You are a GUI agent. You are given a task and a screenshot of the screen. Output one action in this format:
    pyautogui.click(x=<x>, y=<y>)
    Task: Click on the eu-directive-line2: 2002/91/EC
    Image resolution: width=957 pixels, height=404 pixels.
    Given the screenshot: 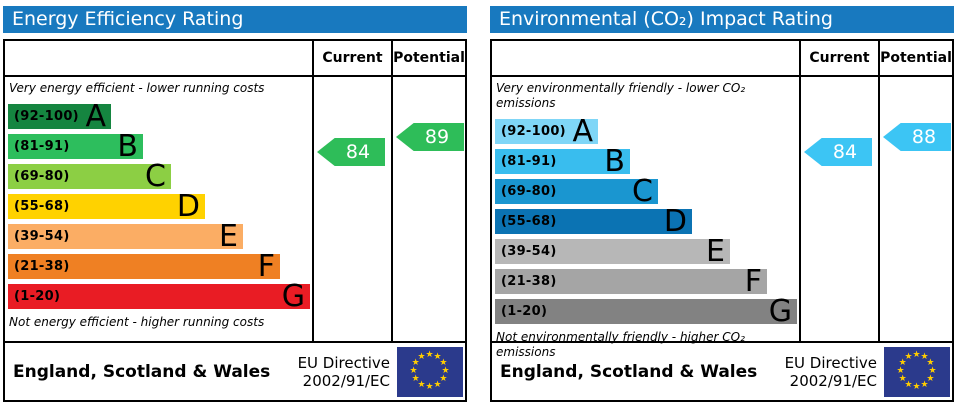 What is the action you would take?
    pyautogui.click(x=346, y=380)
    